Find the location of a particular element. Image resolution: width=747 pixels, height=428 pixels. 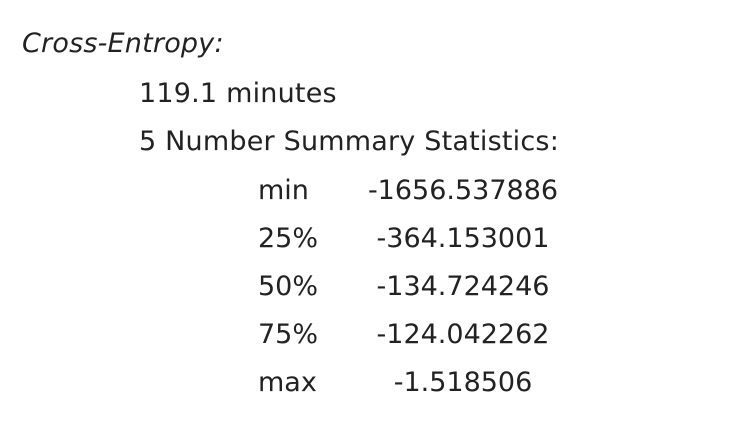

stat-value: -1656.537886 is located at coordinates (463, 190).